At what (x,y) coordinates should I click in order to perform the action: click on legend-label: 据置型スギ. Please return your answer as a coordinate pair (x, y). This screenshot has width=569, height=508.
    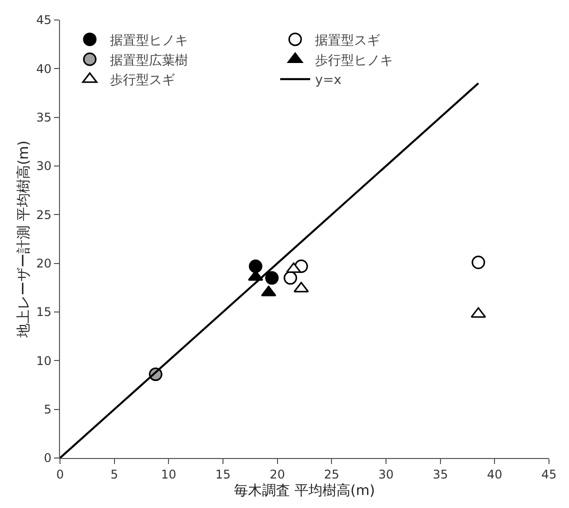
    Looking at the image, I should click on (347, 40).